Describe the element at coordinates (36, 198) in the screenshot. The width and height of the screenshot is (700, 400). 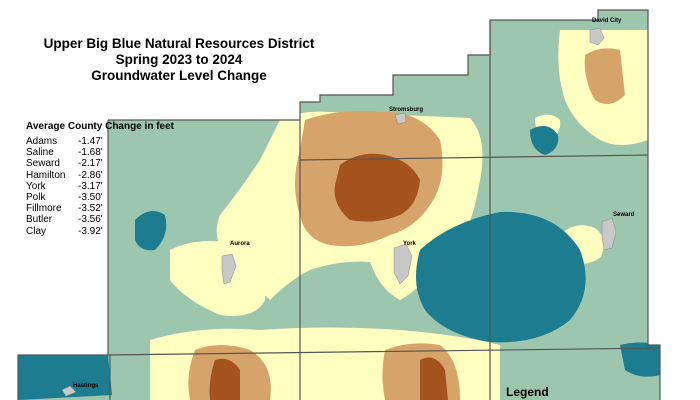
I see `county-name: Polk` at that location.